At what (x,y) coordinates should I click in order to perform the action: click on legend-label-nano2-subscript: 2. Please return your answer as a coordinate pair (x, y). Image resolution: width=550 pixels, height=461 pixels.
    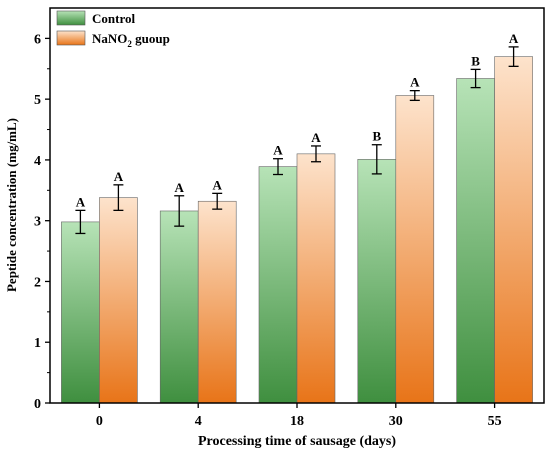
    Looking at the image, I should click on (129, 44).